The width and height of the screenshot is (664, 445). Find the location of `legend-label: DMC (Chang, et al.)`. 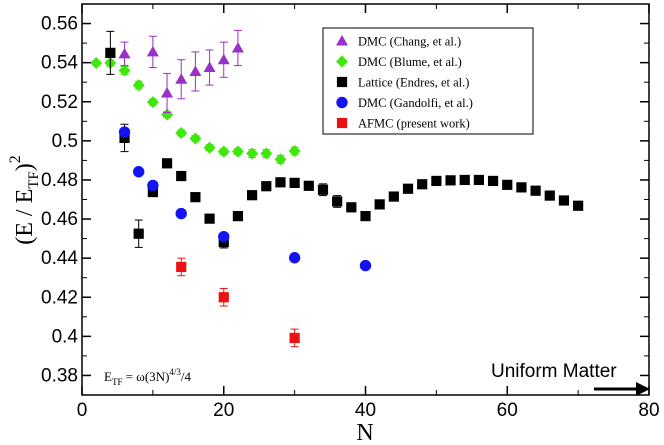

legend-label: DMC (Chang, et al.) is located at coordinates (409, 42).